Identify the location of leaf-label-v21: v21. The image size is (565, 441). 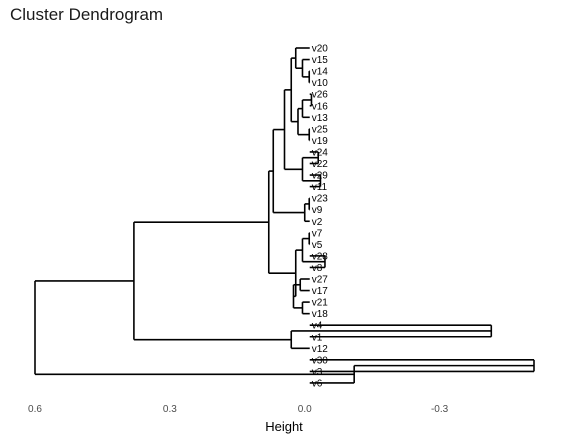
(320, 303).